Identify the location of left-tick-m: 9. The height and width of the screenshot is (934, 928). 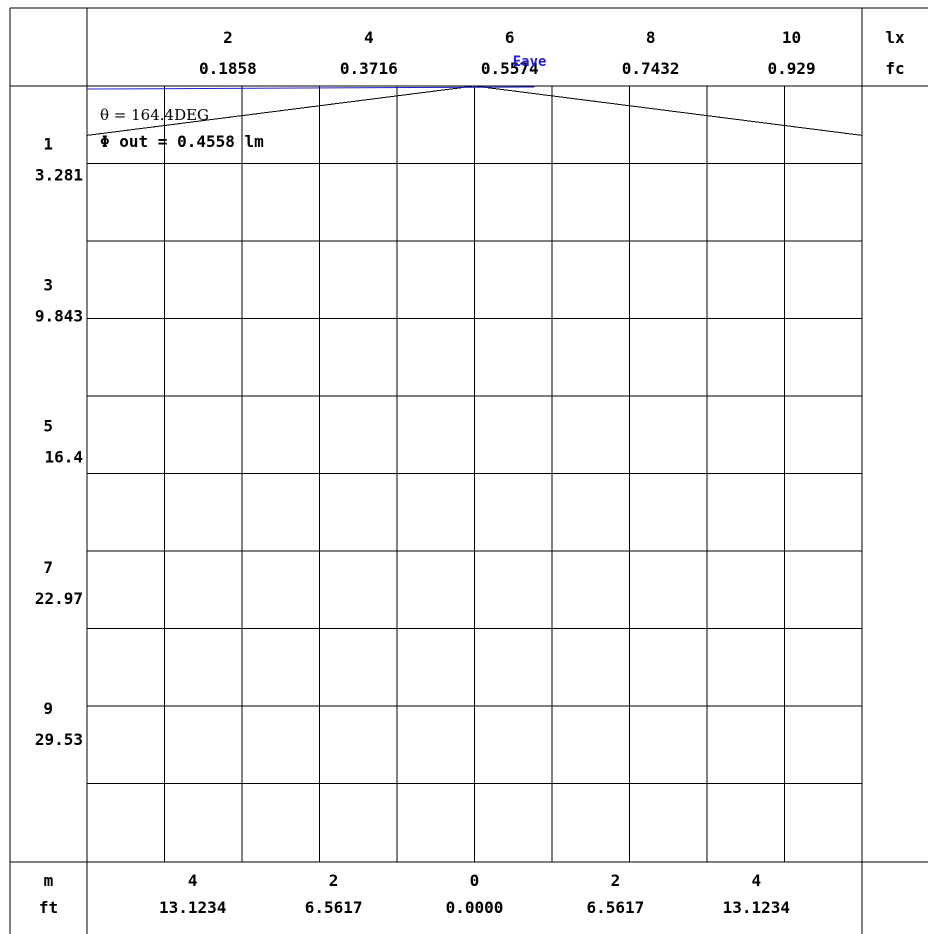
(48, 708).